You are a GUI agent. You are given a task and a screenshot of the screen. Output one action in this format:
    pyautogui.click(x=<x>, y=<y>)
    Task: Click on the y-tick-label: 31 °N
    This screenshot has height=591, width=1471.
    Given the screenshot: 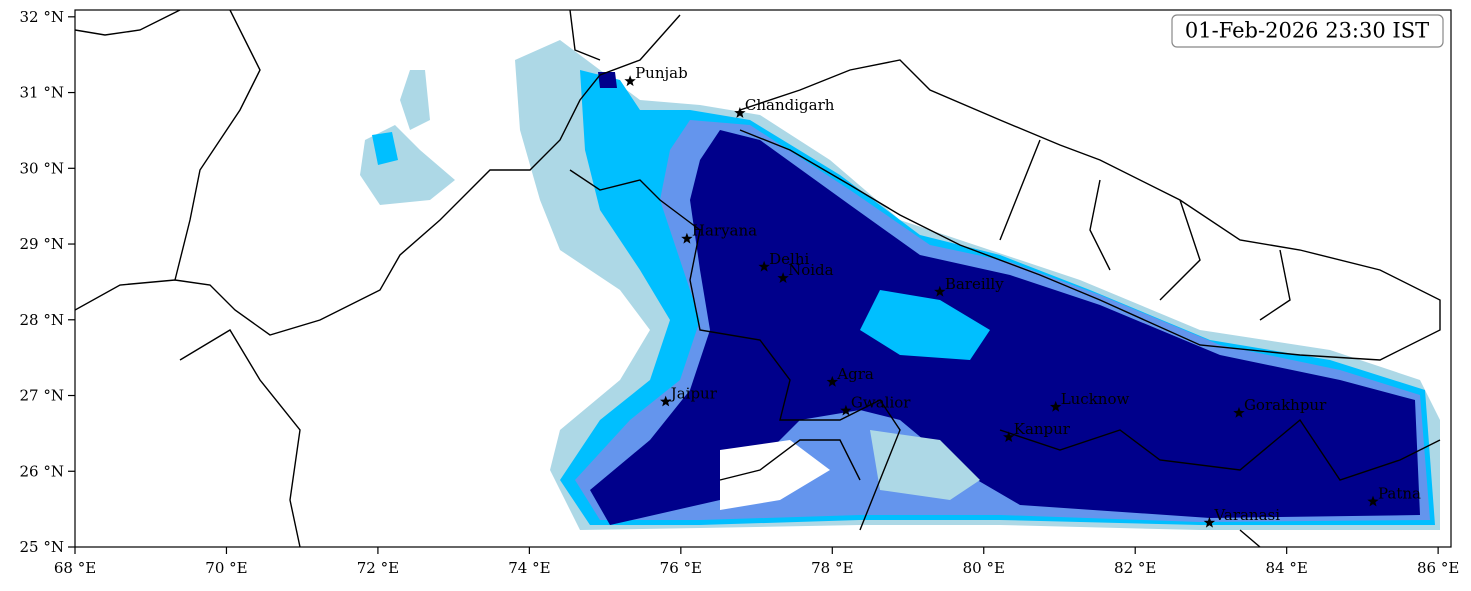 What is the action you would take?
    pyautogui.click(x=42, y=93)
    